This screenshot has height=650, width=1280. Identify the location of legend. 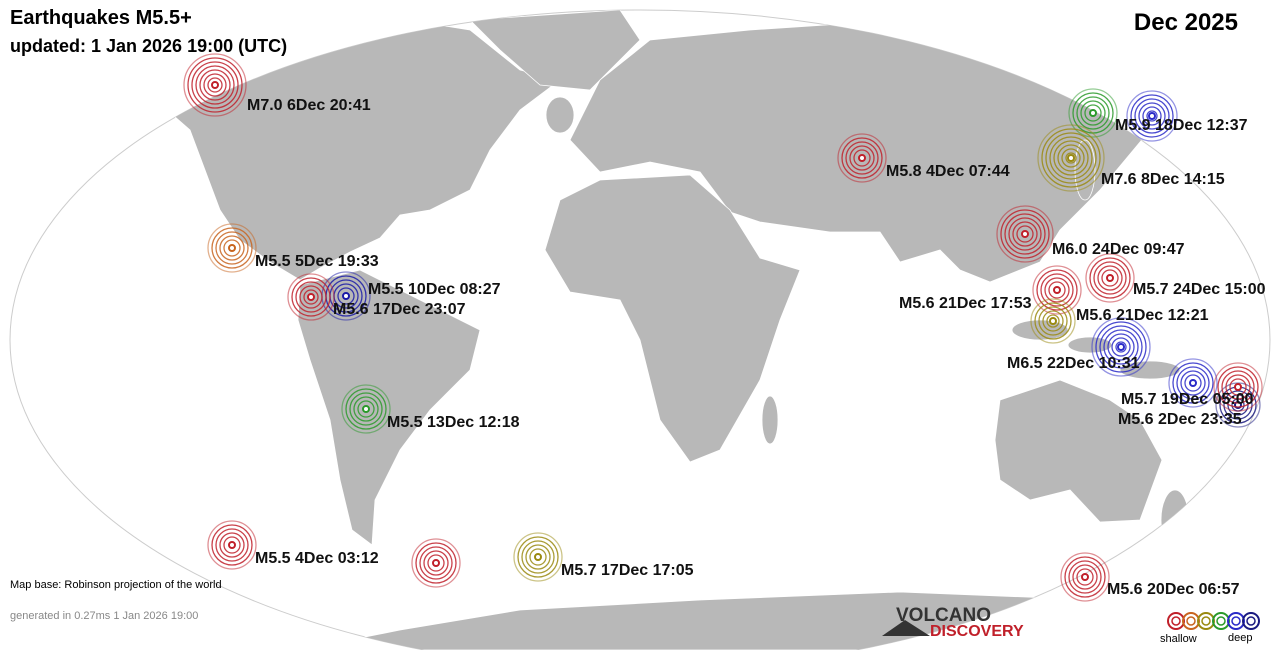
(1213, 621).